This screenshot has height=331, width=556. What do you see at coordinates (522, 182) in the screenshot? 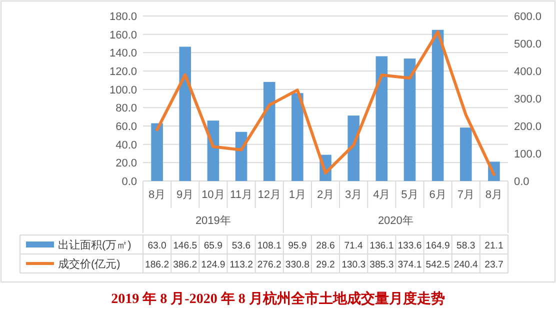
I see `y2-tick-label: 0.0` at bounding box center [522, 182].